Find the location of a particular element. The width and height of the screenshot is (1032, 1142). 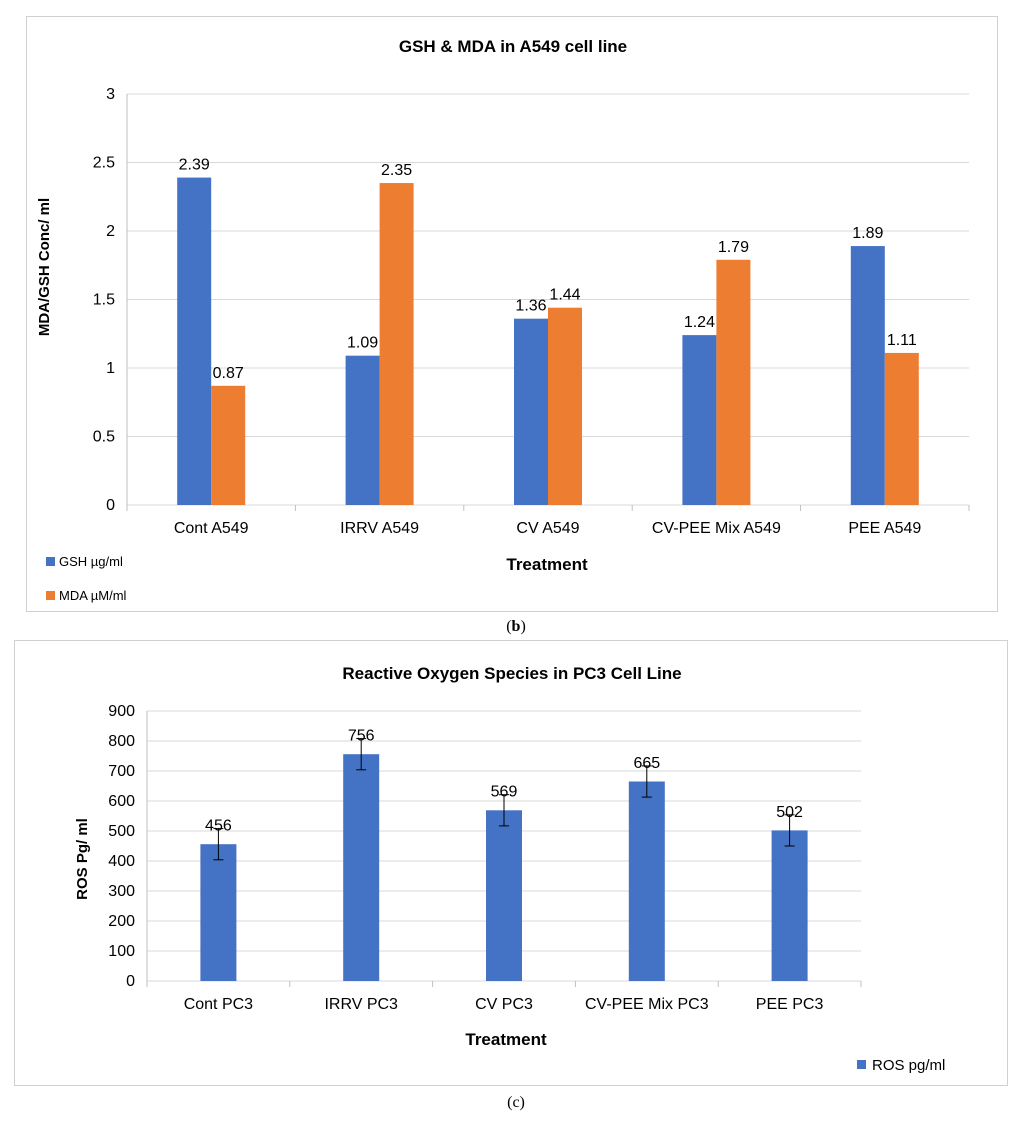

data-label: 2.35 is located at coordinates (396, 170).